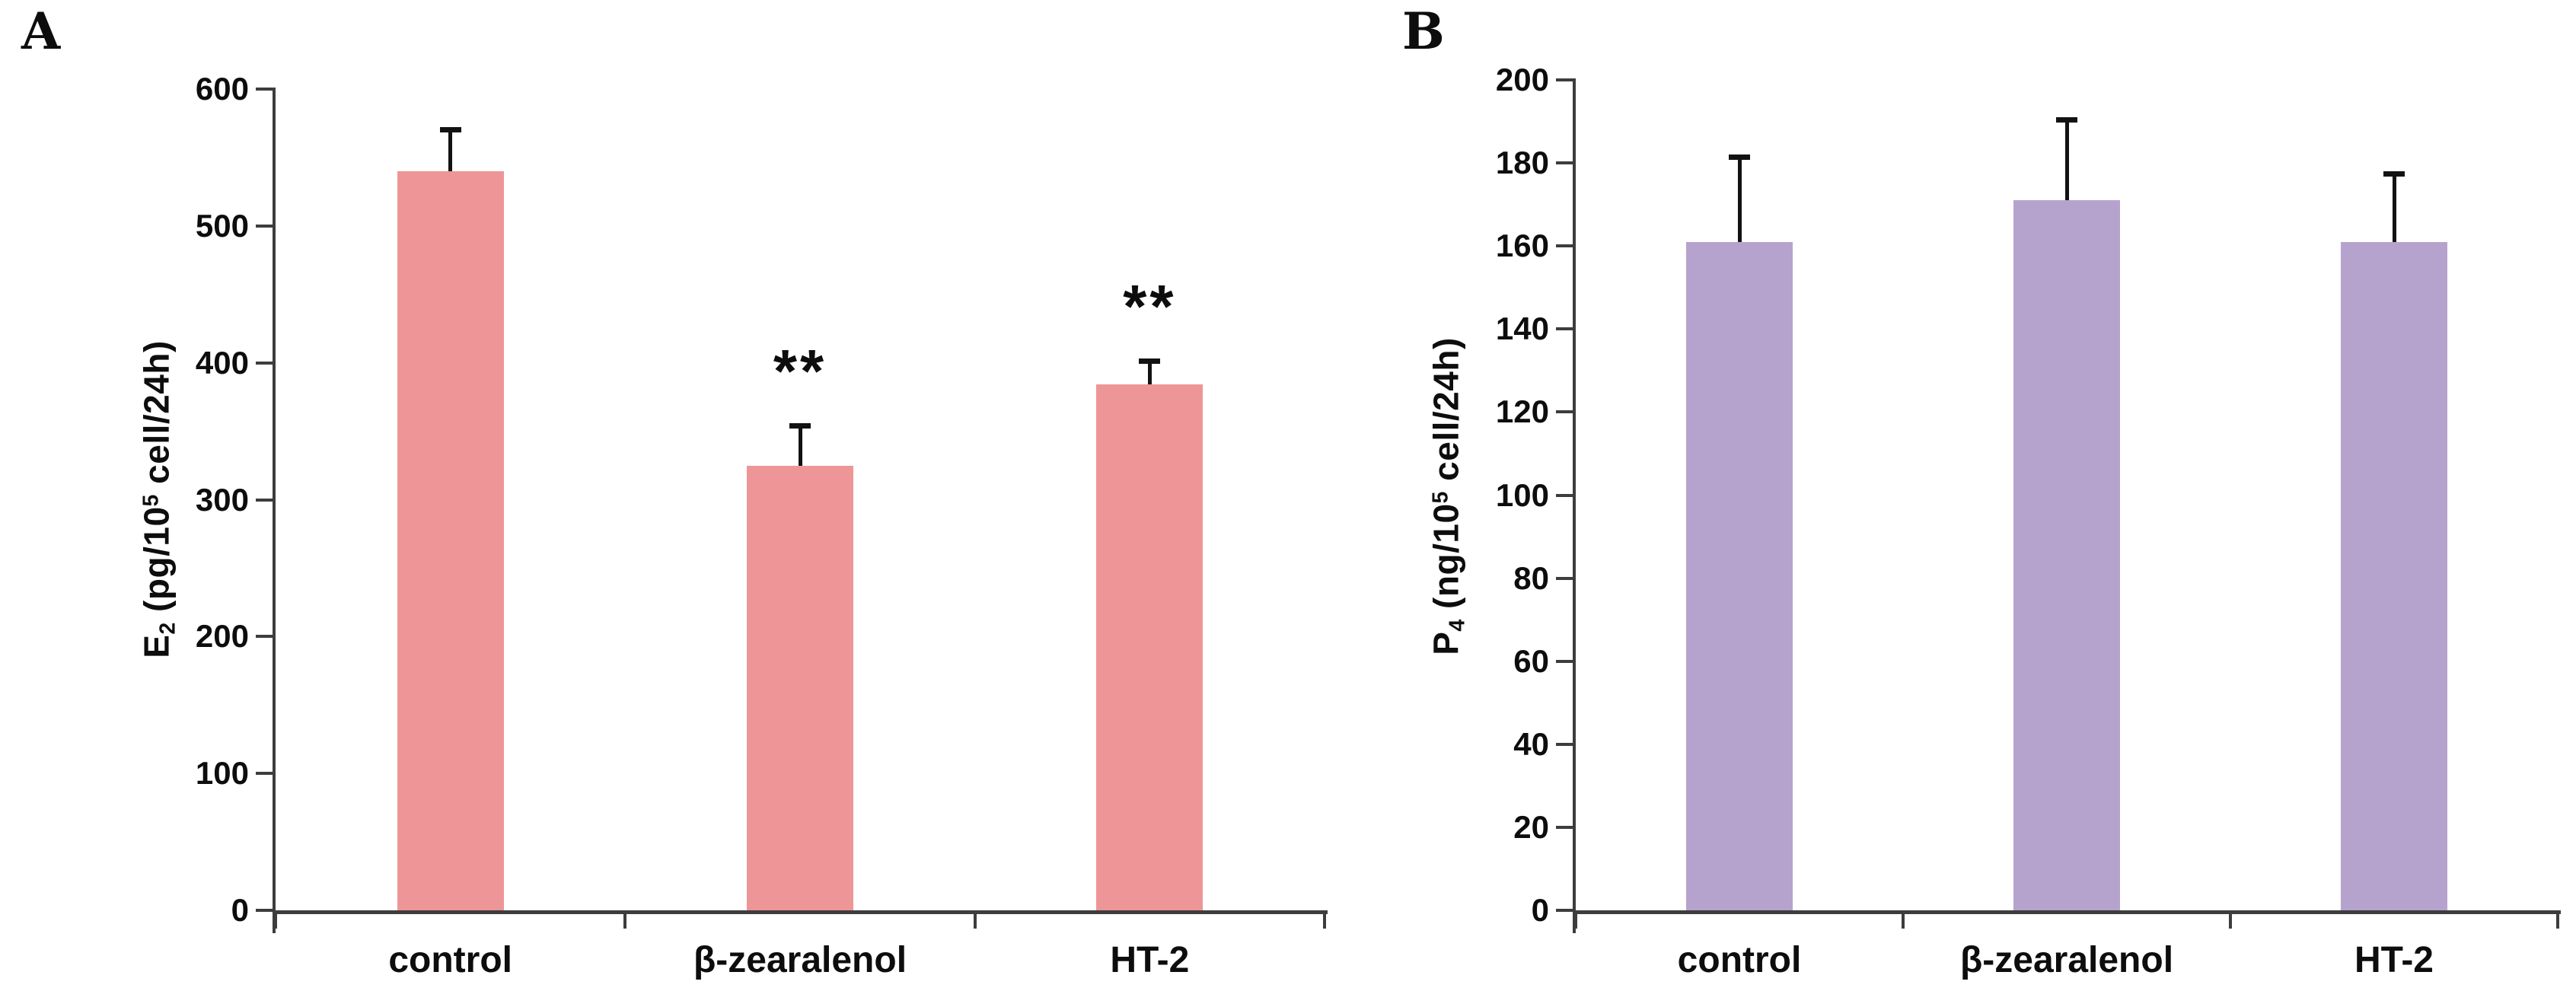  What do you see at coordinates (1150, 307) in the screenshot?
I see `significance-marker-0-2: **` at bounding box center [1150, 307].